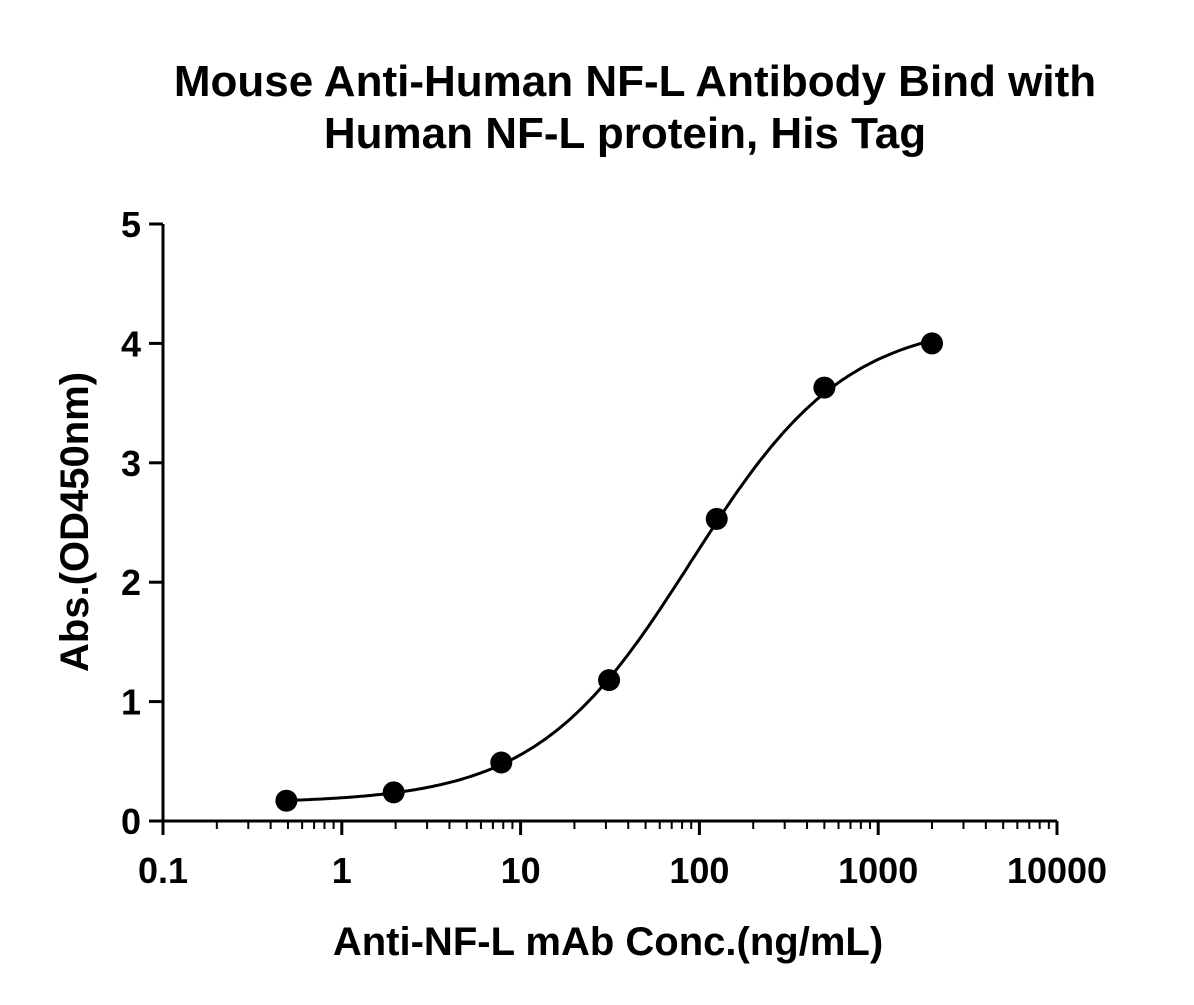  What do you see at coordinates (131, 224) in the screenshot?
I see `y-tick-label: 5` at bounding box center [131, 224].